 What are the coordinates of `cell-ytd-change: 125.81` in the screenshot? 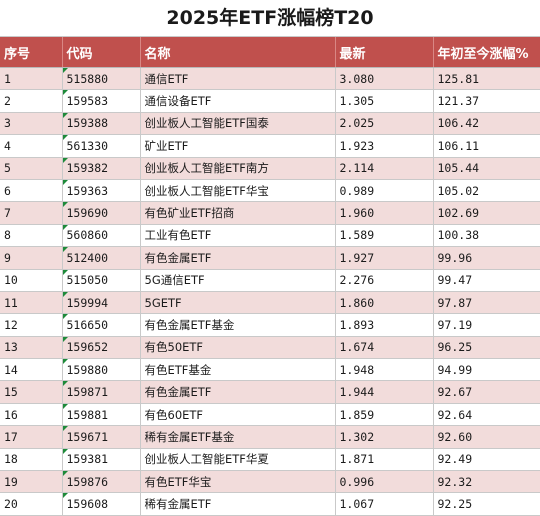 It's located at (486, 79).